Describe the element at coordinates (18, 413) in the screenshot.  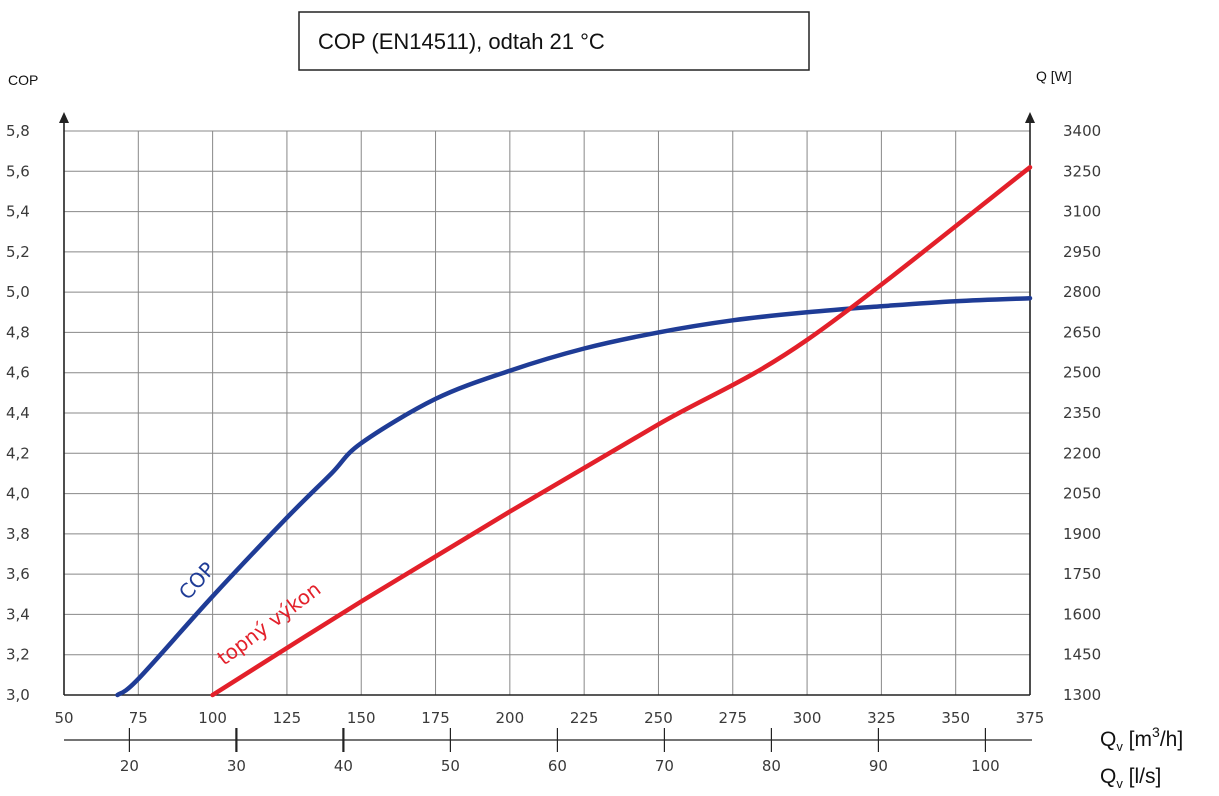
I see `y-left-tick-label: 4,4` at that location.